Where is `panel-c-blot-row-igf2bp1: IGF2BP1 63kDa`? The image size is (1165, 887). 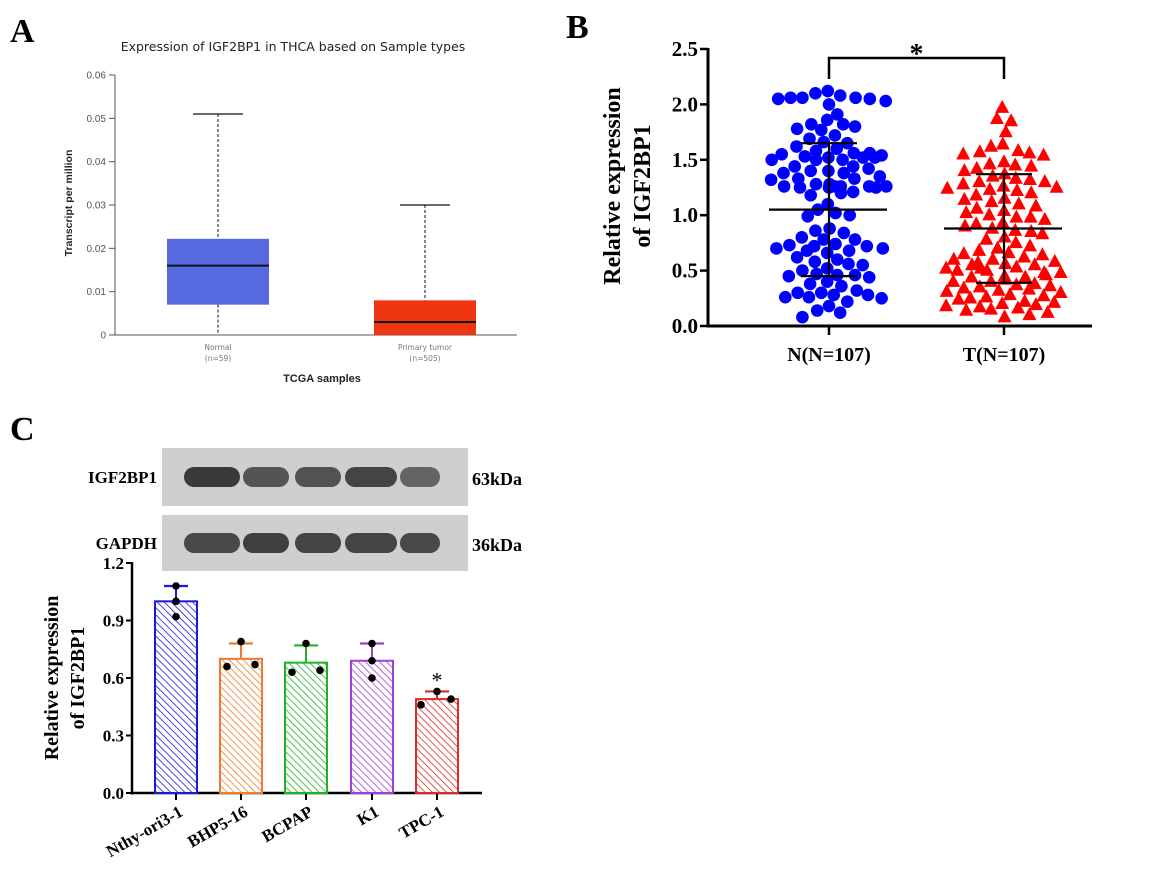 panel-c-blot-row-igf2bp1: IGF2BP1 63kDa is located at coordinates (305, 477).